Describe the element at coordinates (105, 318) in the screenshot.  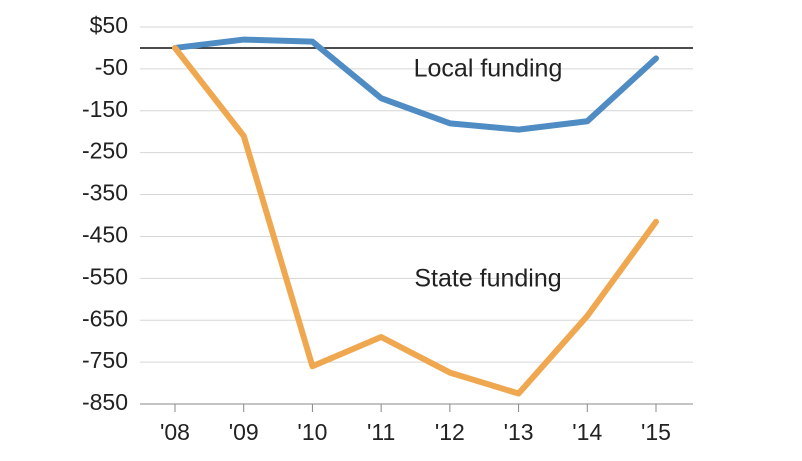
I see `y-tick-label: -650` at that location.